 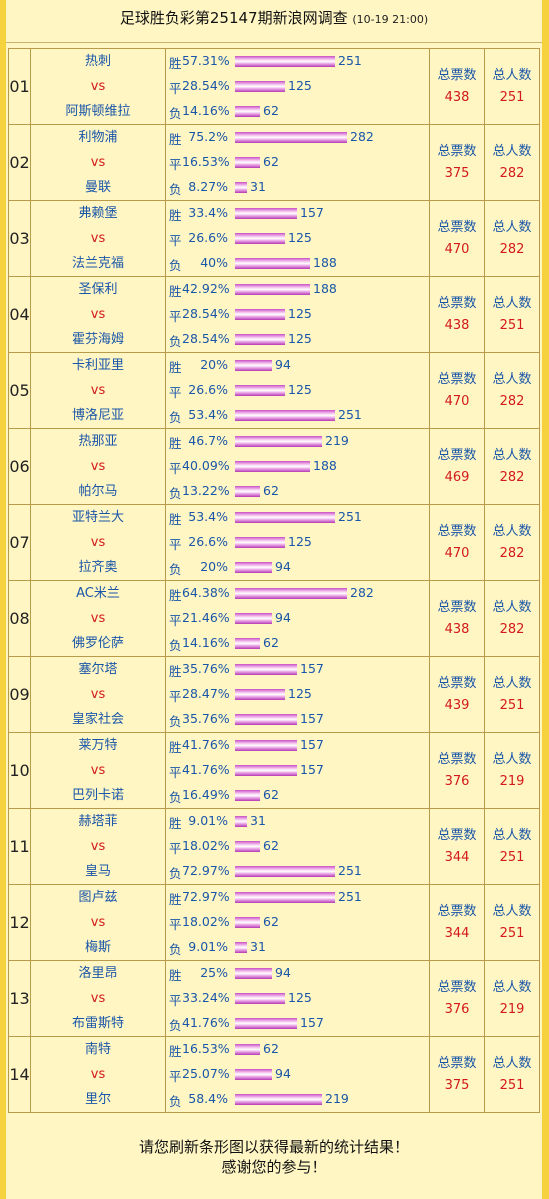 I want to click on match-number: 06, so click(x=19, y=466).